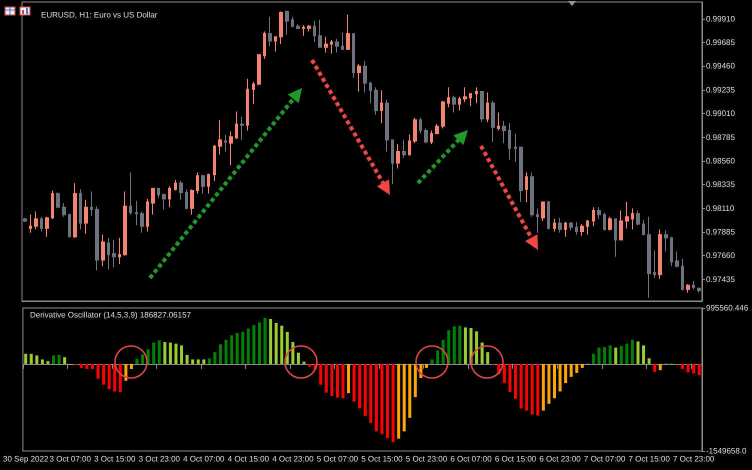  Describe the element at coordinates (721, 66) in the screenshot. I see `y-tick-label: 0.99460` at that location.